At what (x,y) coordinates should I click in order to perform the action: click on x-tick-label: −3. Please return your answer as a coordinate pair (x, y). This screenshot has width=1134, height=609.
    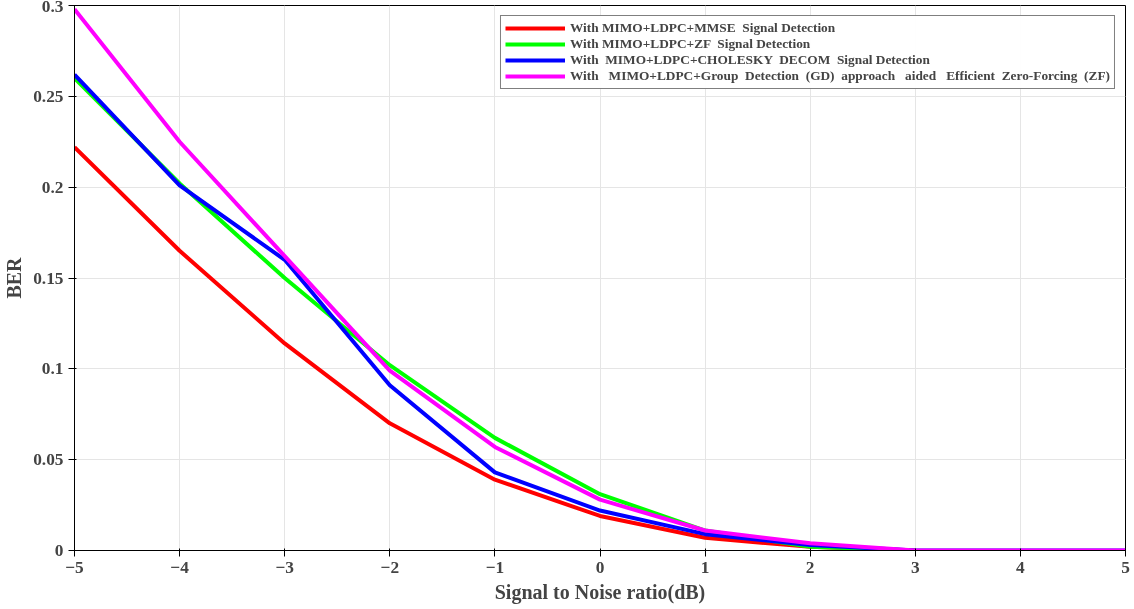
    Looking at the image, I should click on (285, 567).